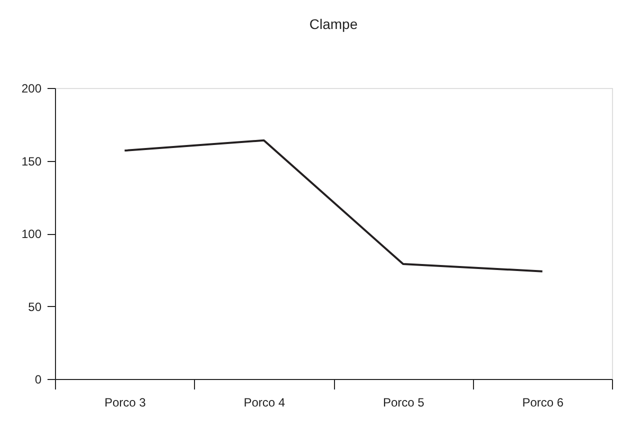 Image resolution: width=633 pixels, height=437 pixels. Describe the element at coordinates (125, 403) in the screenshot. I see `x-tick-label: Porco 3` at that location.